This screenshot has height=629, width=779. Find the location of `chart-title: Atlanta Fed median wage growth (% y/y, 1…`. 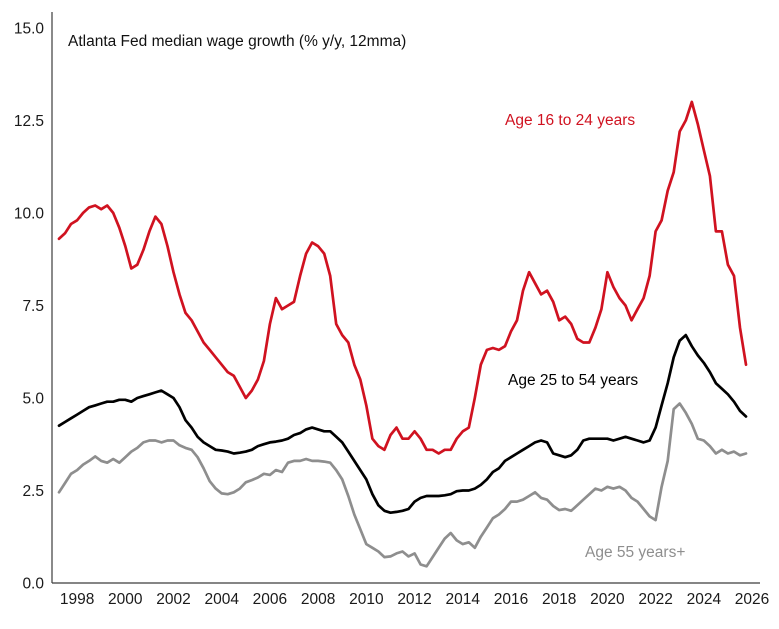

chart-title: Atlanta Fed median wage growth (% y/y, 1… is located at coordinates (237, 41).